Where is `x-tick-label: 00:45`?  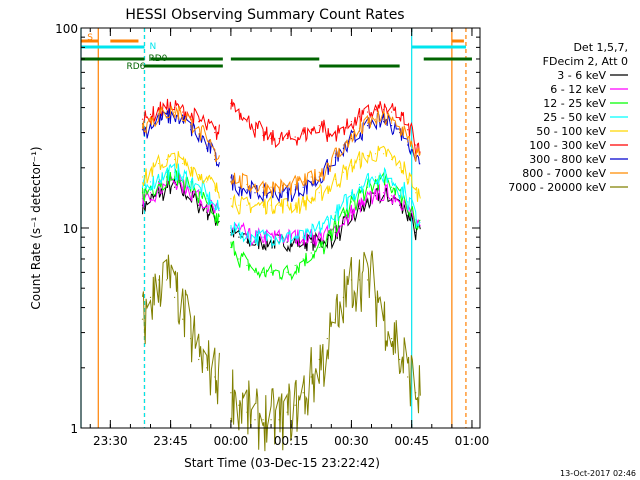
x-tick-label: 00:45 is located at coordinates (411, 441).